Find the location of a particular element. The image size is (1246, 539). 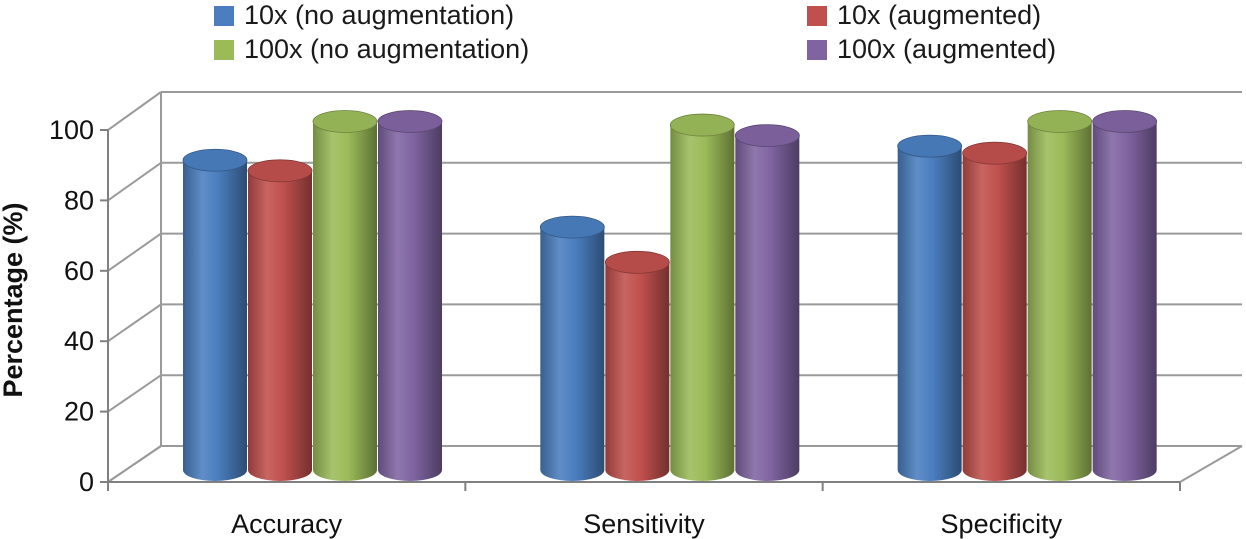

y-tick-label: 80 is located at coordinates (79, 200).